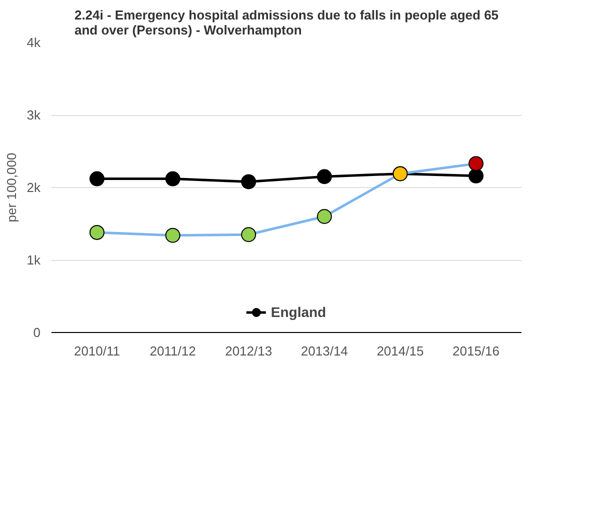 This screenshot has width=599, height=510. I want to click on x-tick-label: 2012/13, so click(248, 351).